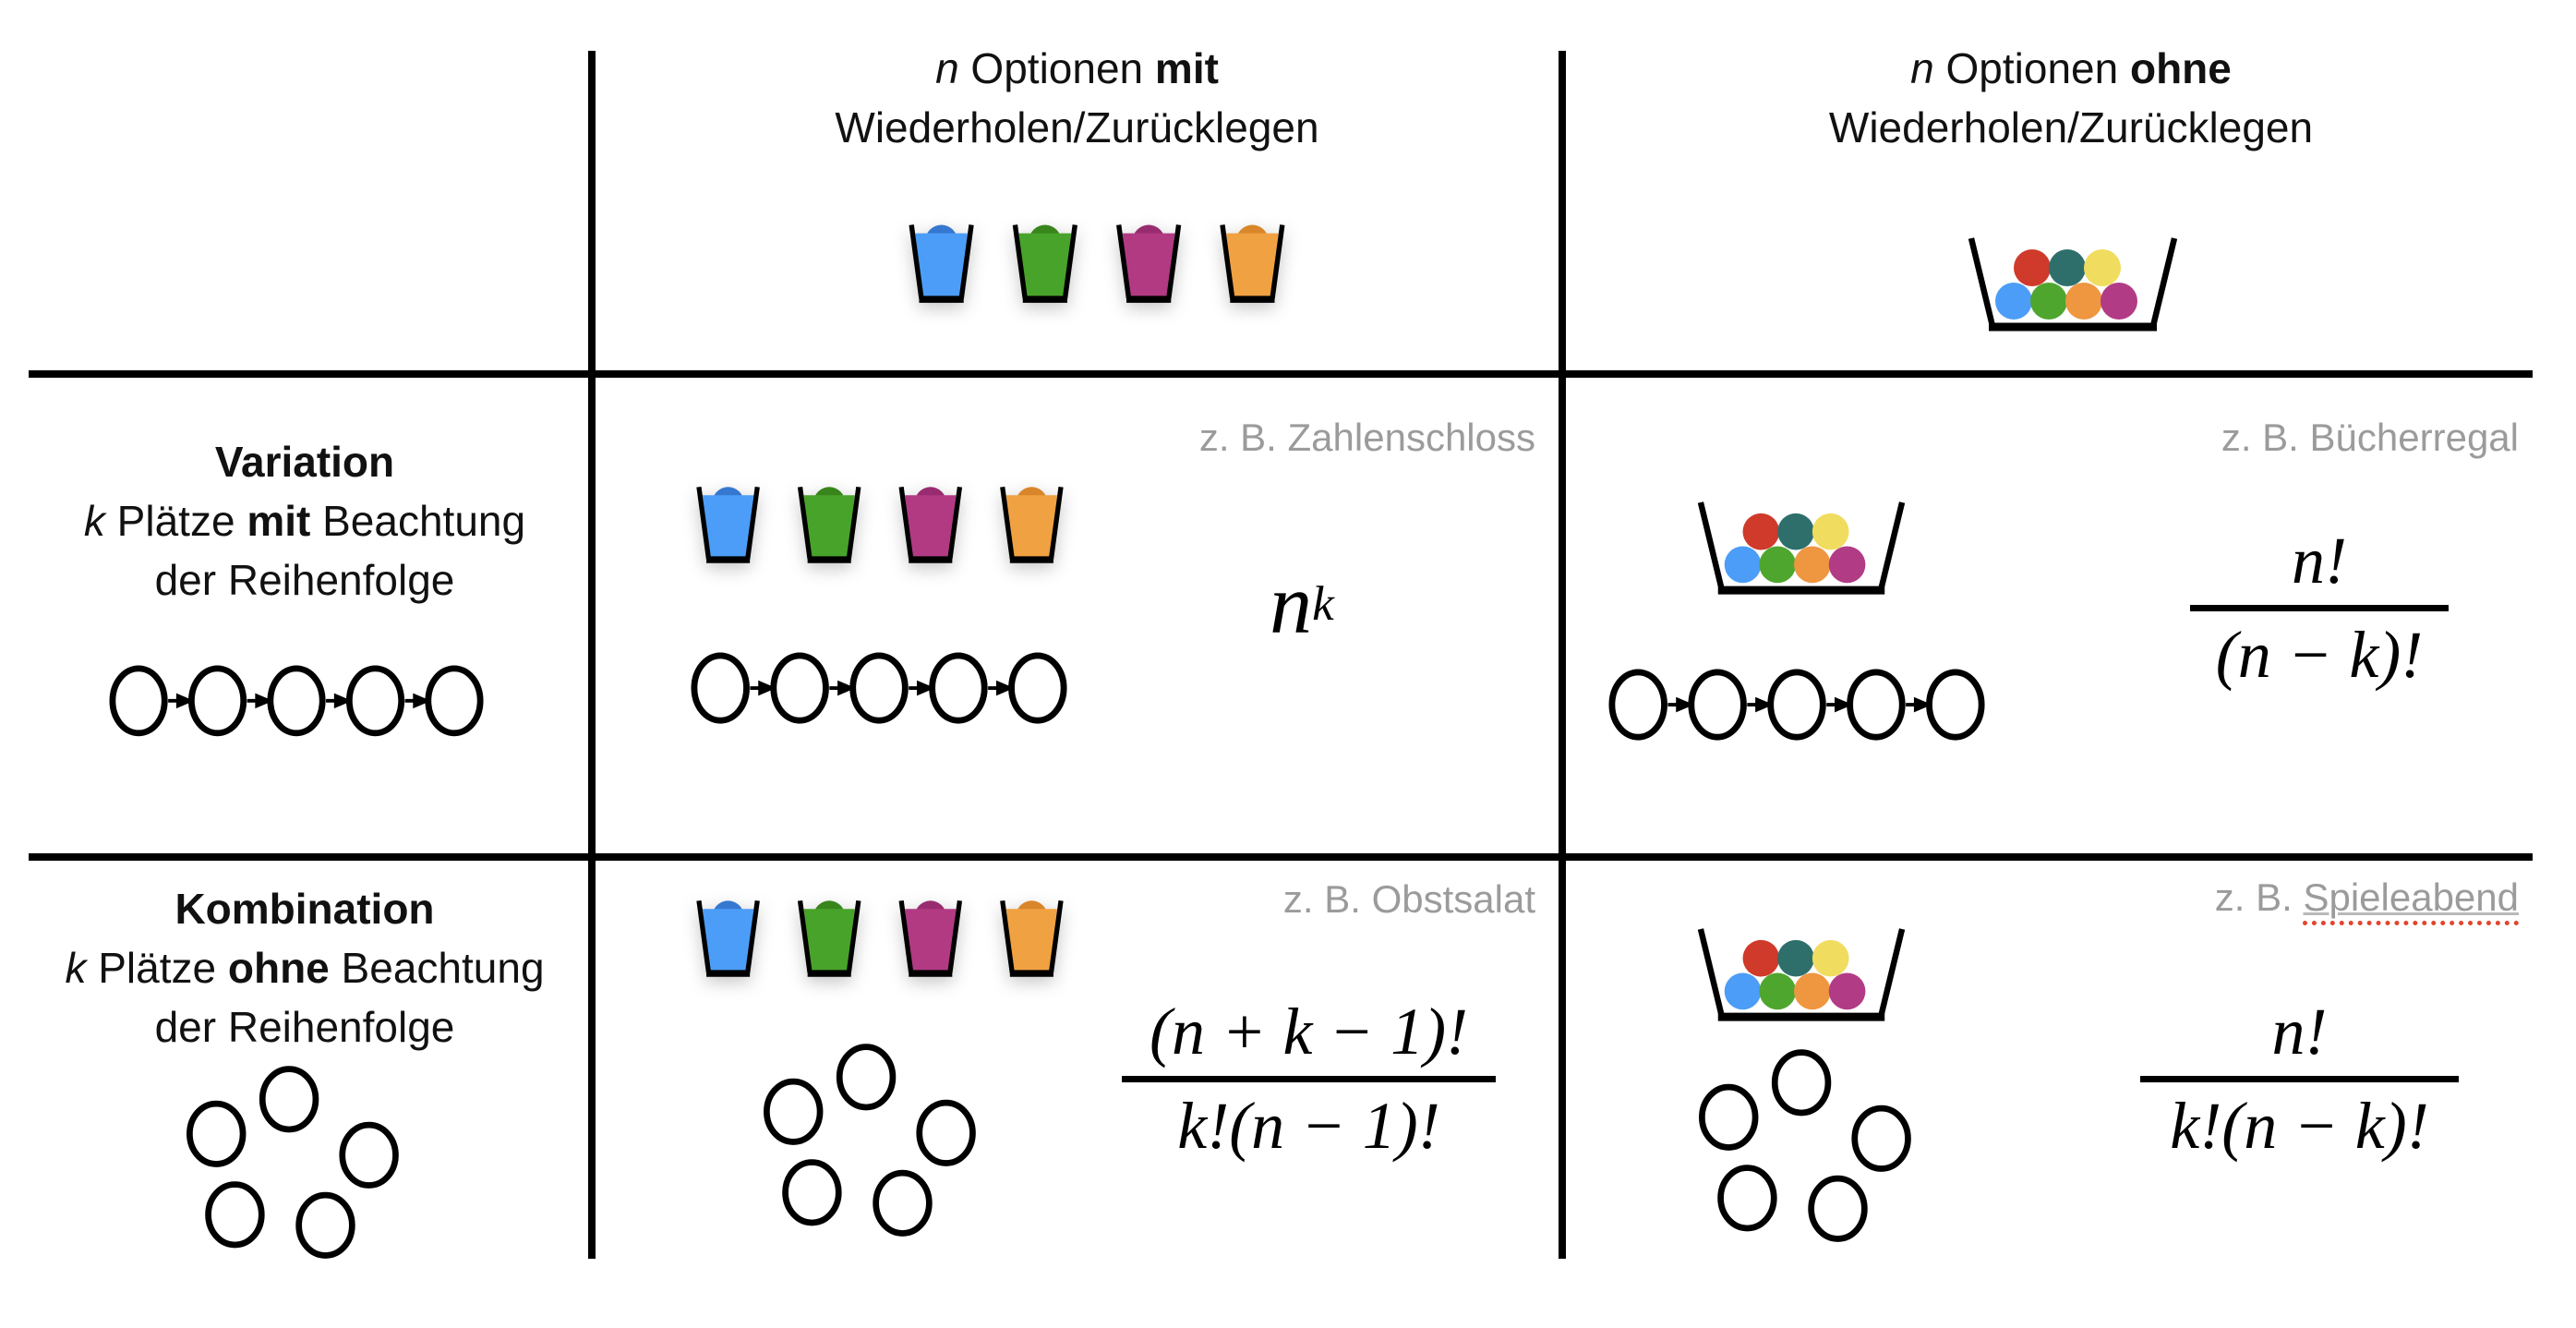 Image resolution: width=2576 pixels, height=1328 pixels. What do you see at coordinates (175, 521) in the screenshot?
I see `variation-desc-mid: Plätze` at bounding box center [175, 521].